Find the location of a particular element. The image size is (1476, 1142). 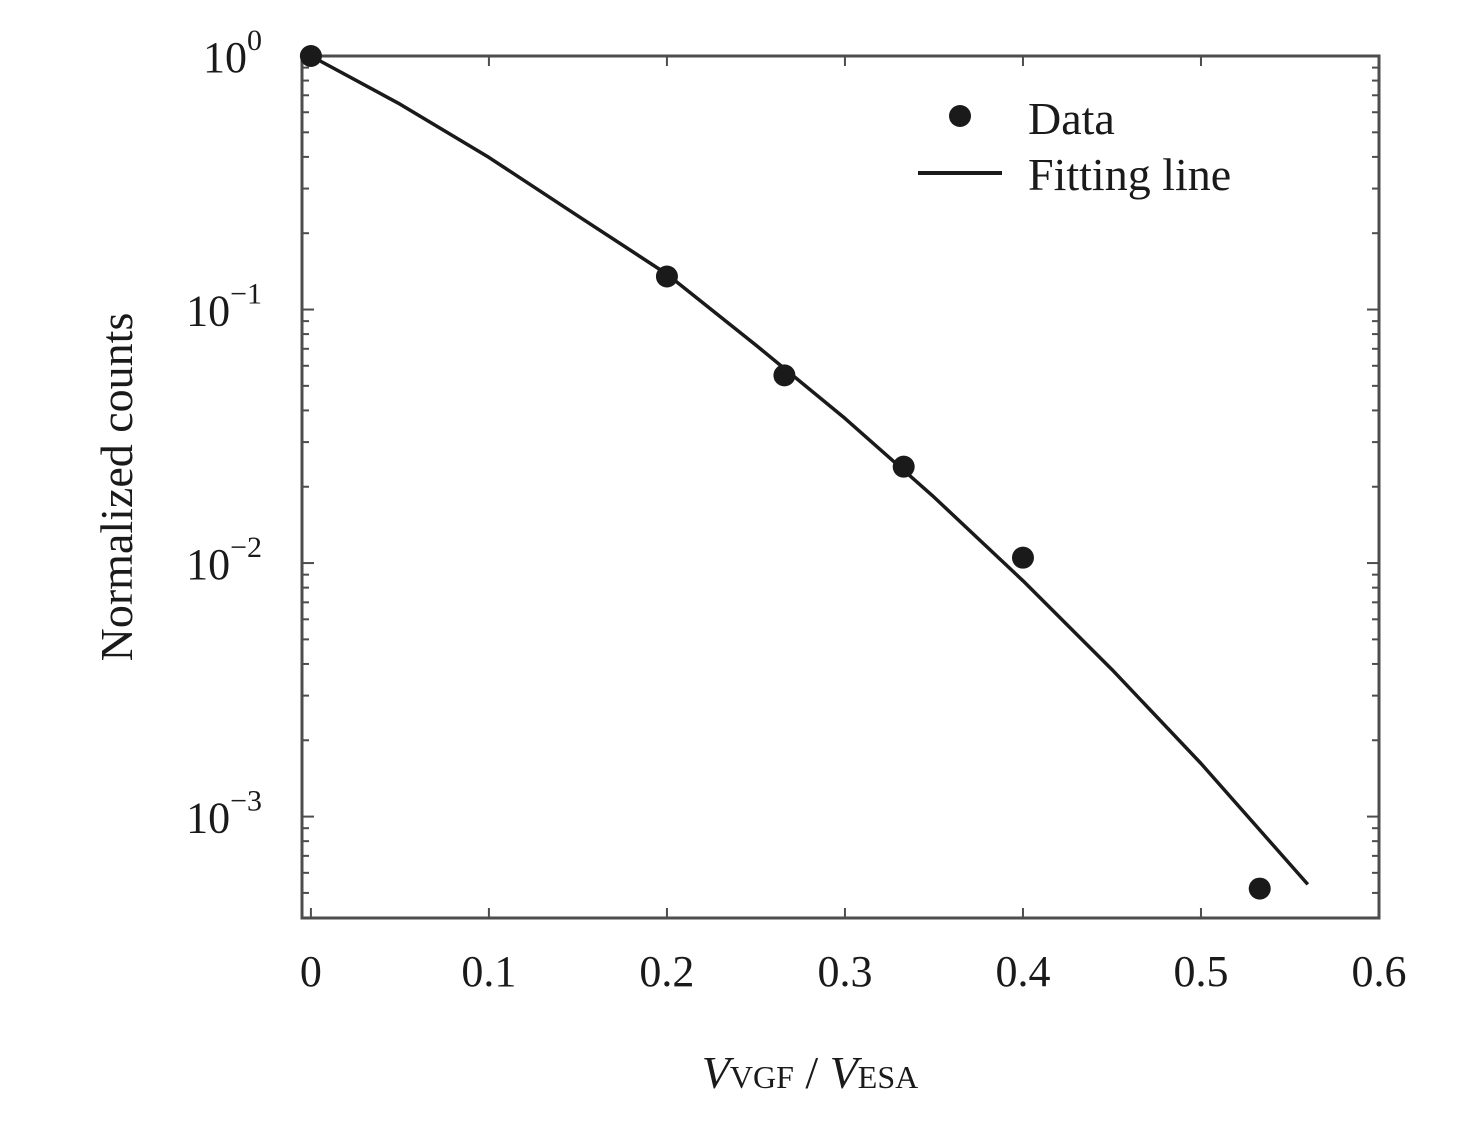

y-tick-label: 10⁰ is located at coordinates (232, 53).